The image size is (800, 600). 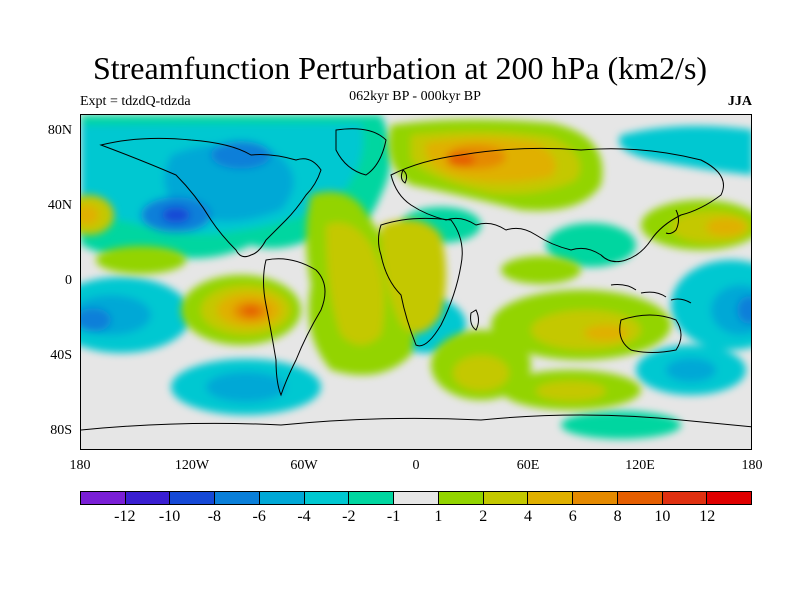 I want to click on neg-asia-tropical, so click(x=591, y=245).